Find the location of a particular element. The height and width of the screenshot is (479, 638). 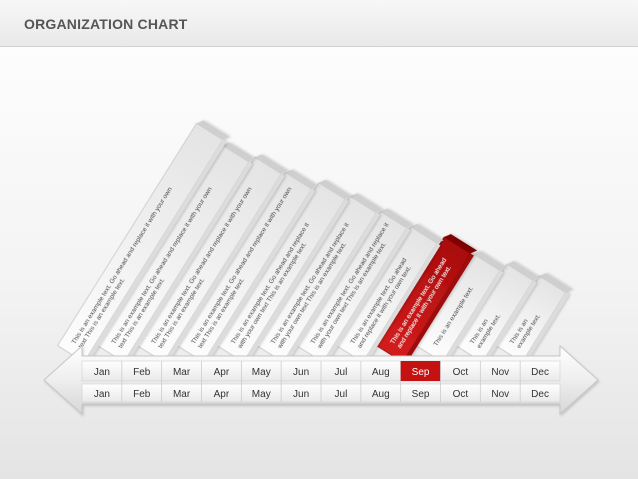

month-label-top-aug: Aug is located at coordinates (381, 372).